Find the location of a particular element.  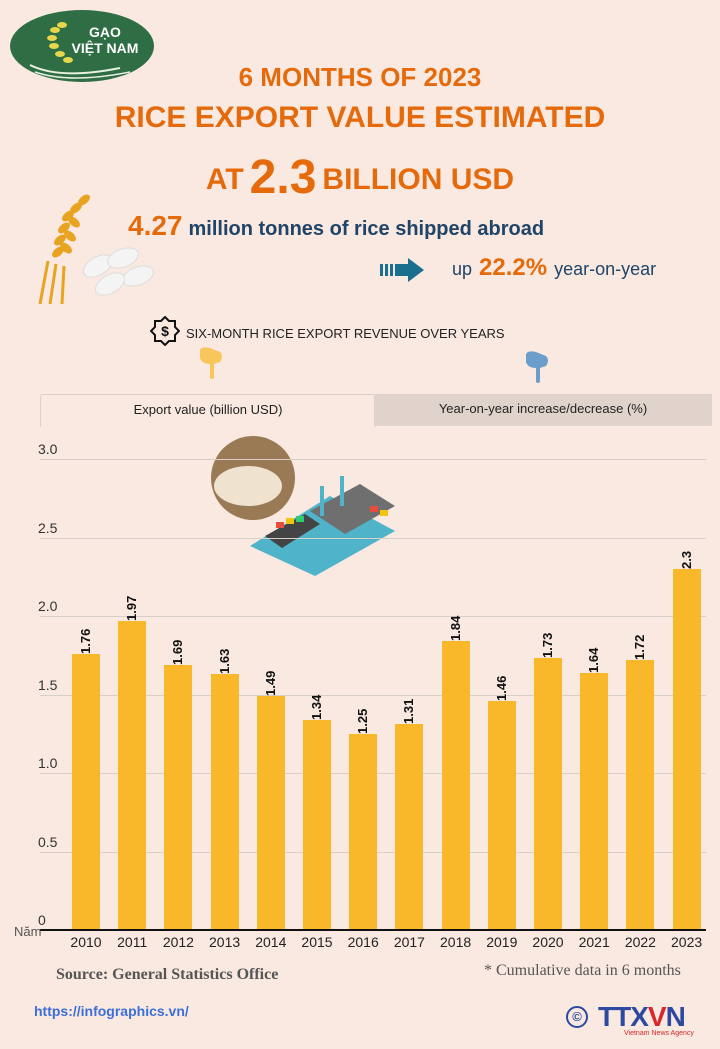

x-tick-label: 2010 is located at coordinates (86, 942).